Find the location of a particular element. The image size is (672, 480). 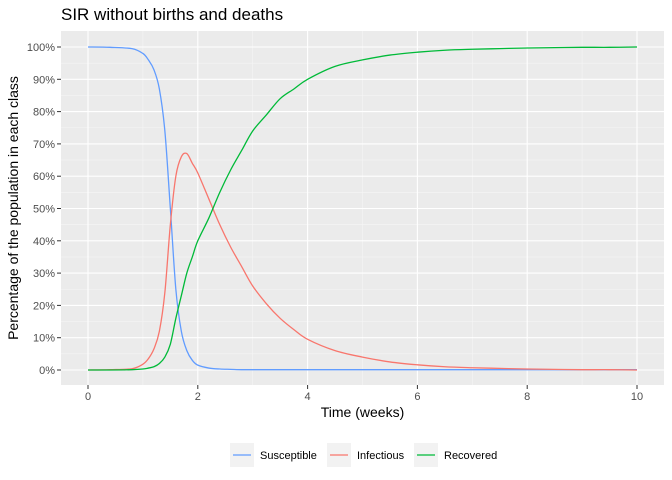

y-tick-label: 0% is located at coordinates (47, 371).